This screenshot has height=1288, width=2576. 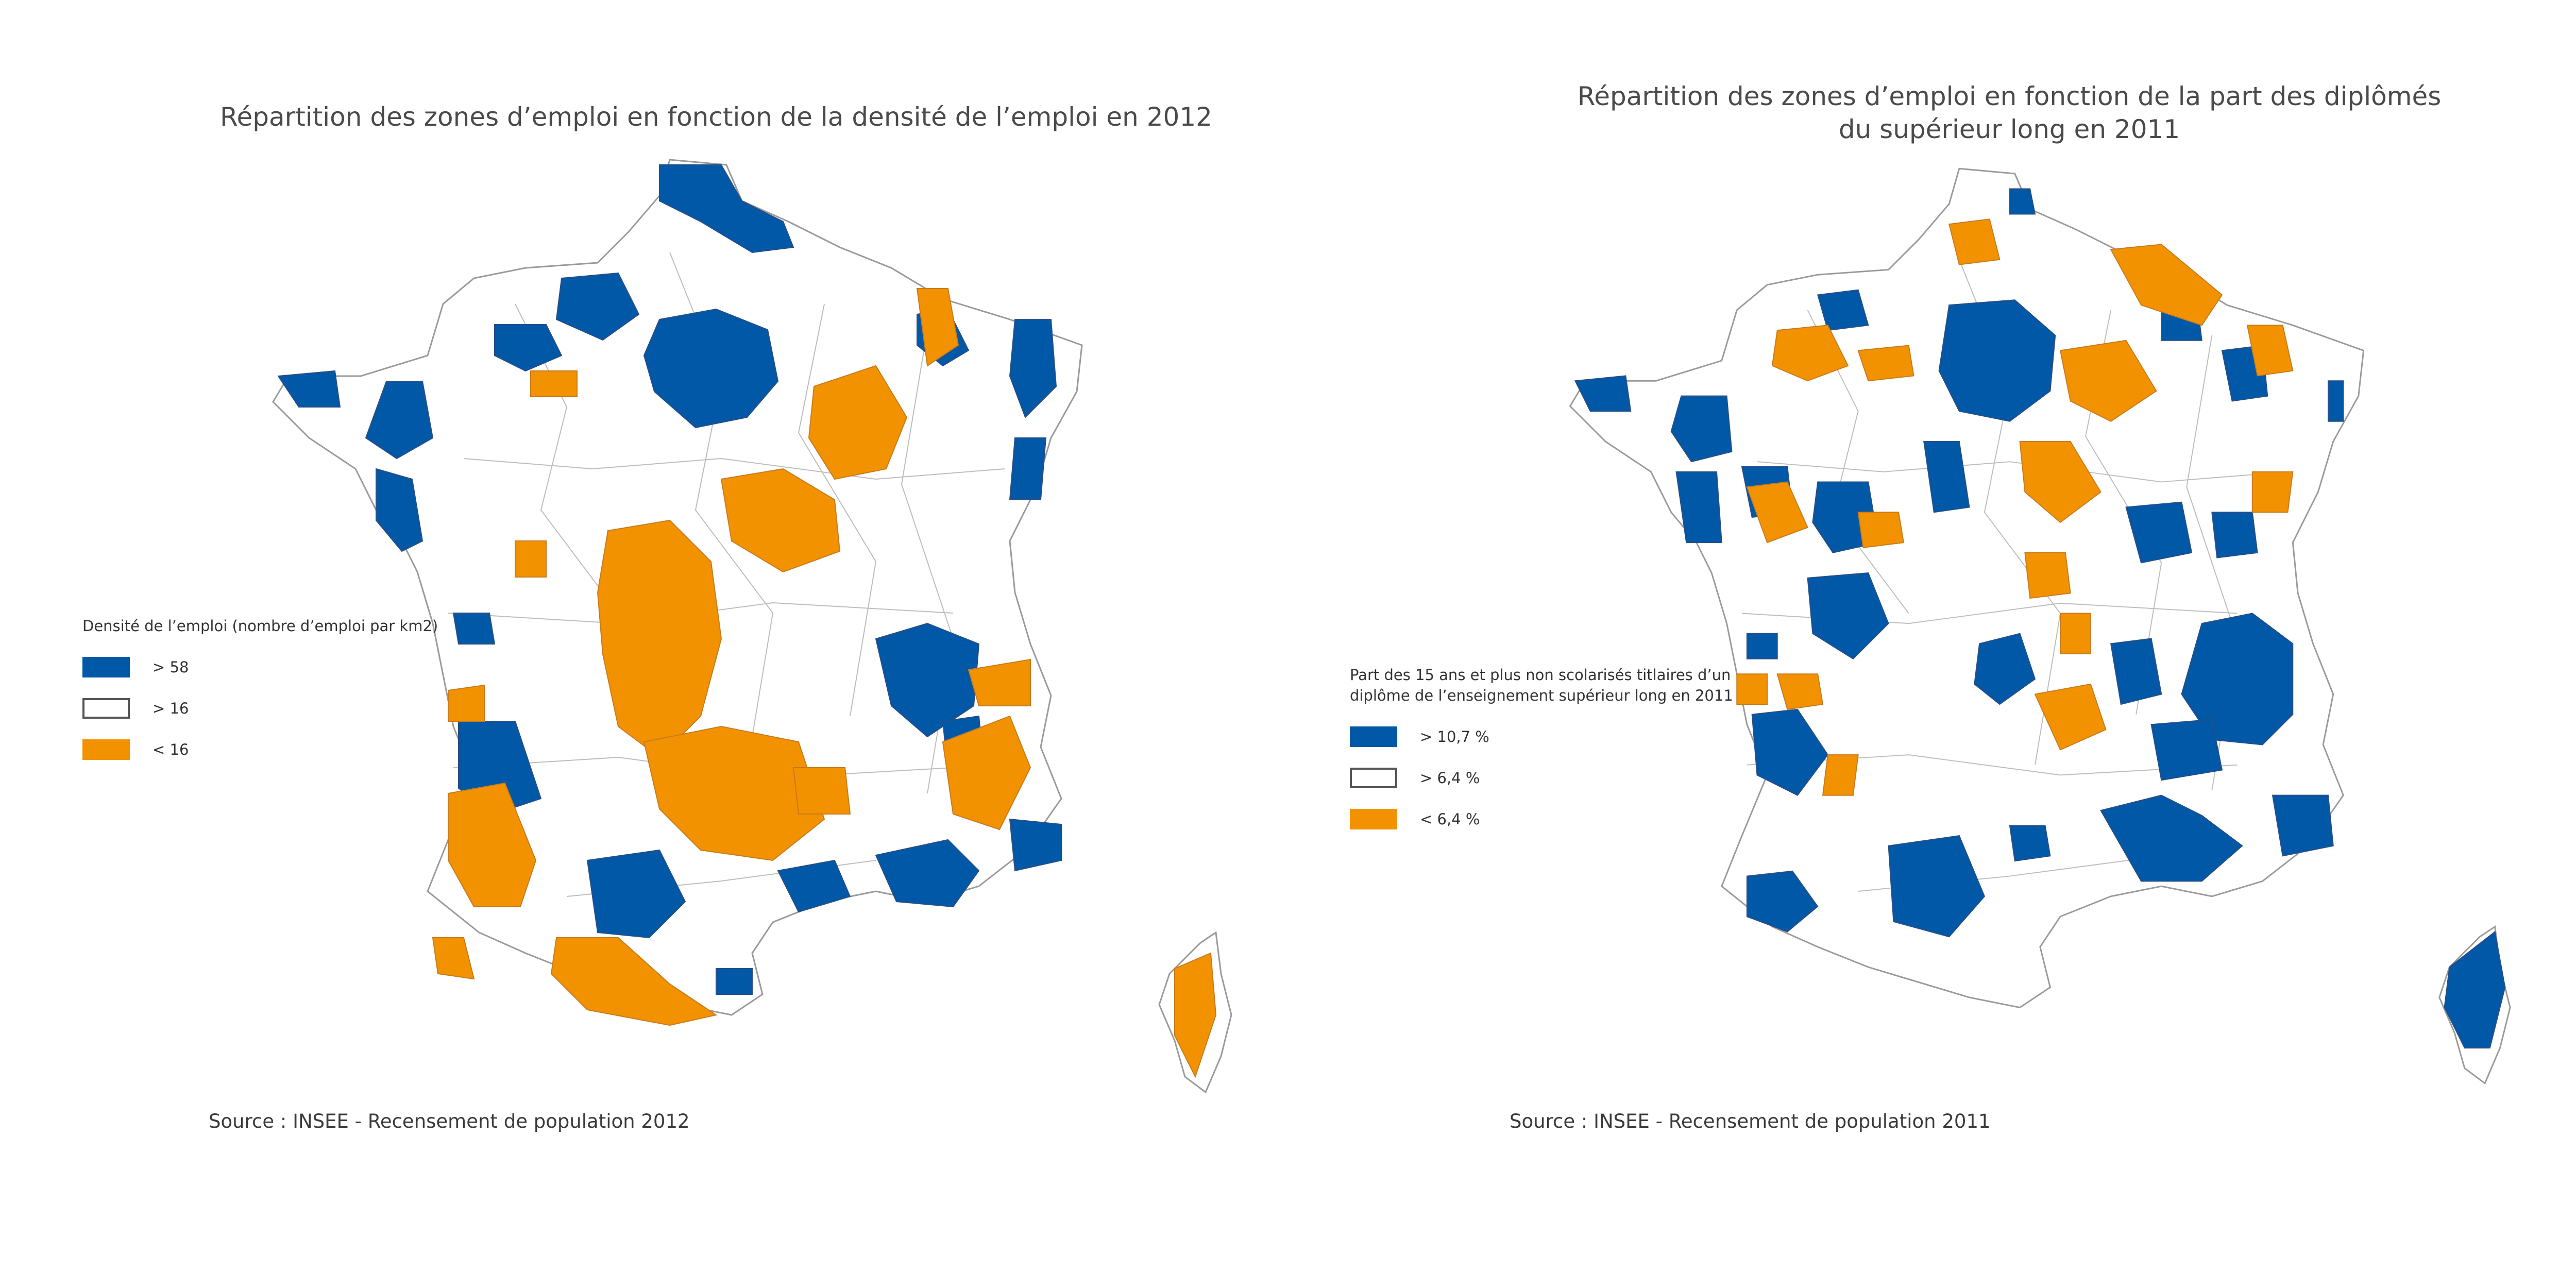 I want to click on zone-clermont, so click(x=2005, y=669).